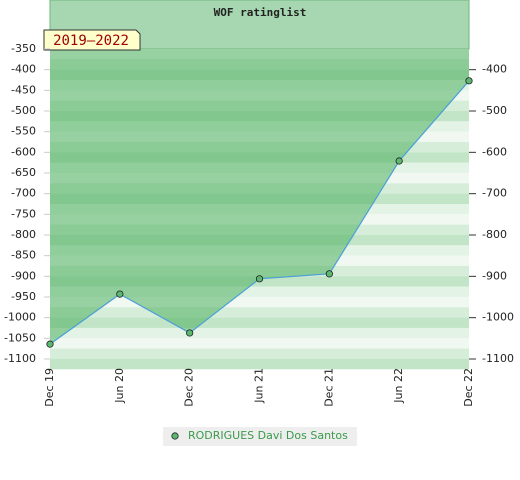 This screenshot has height=480, width=520. I want to click on y2-tick-label: -500, so click(494, 110).